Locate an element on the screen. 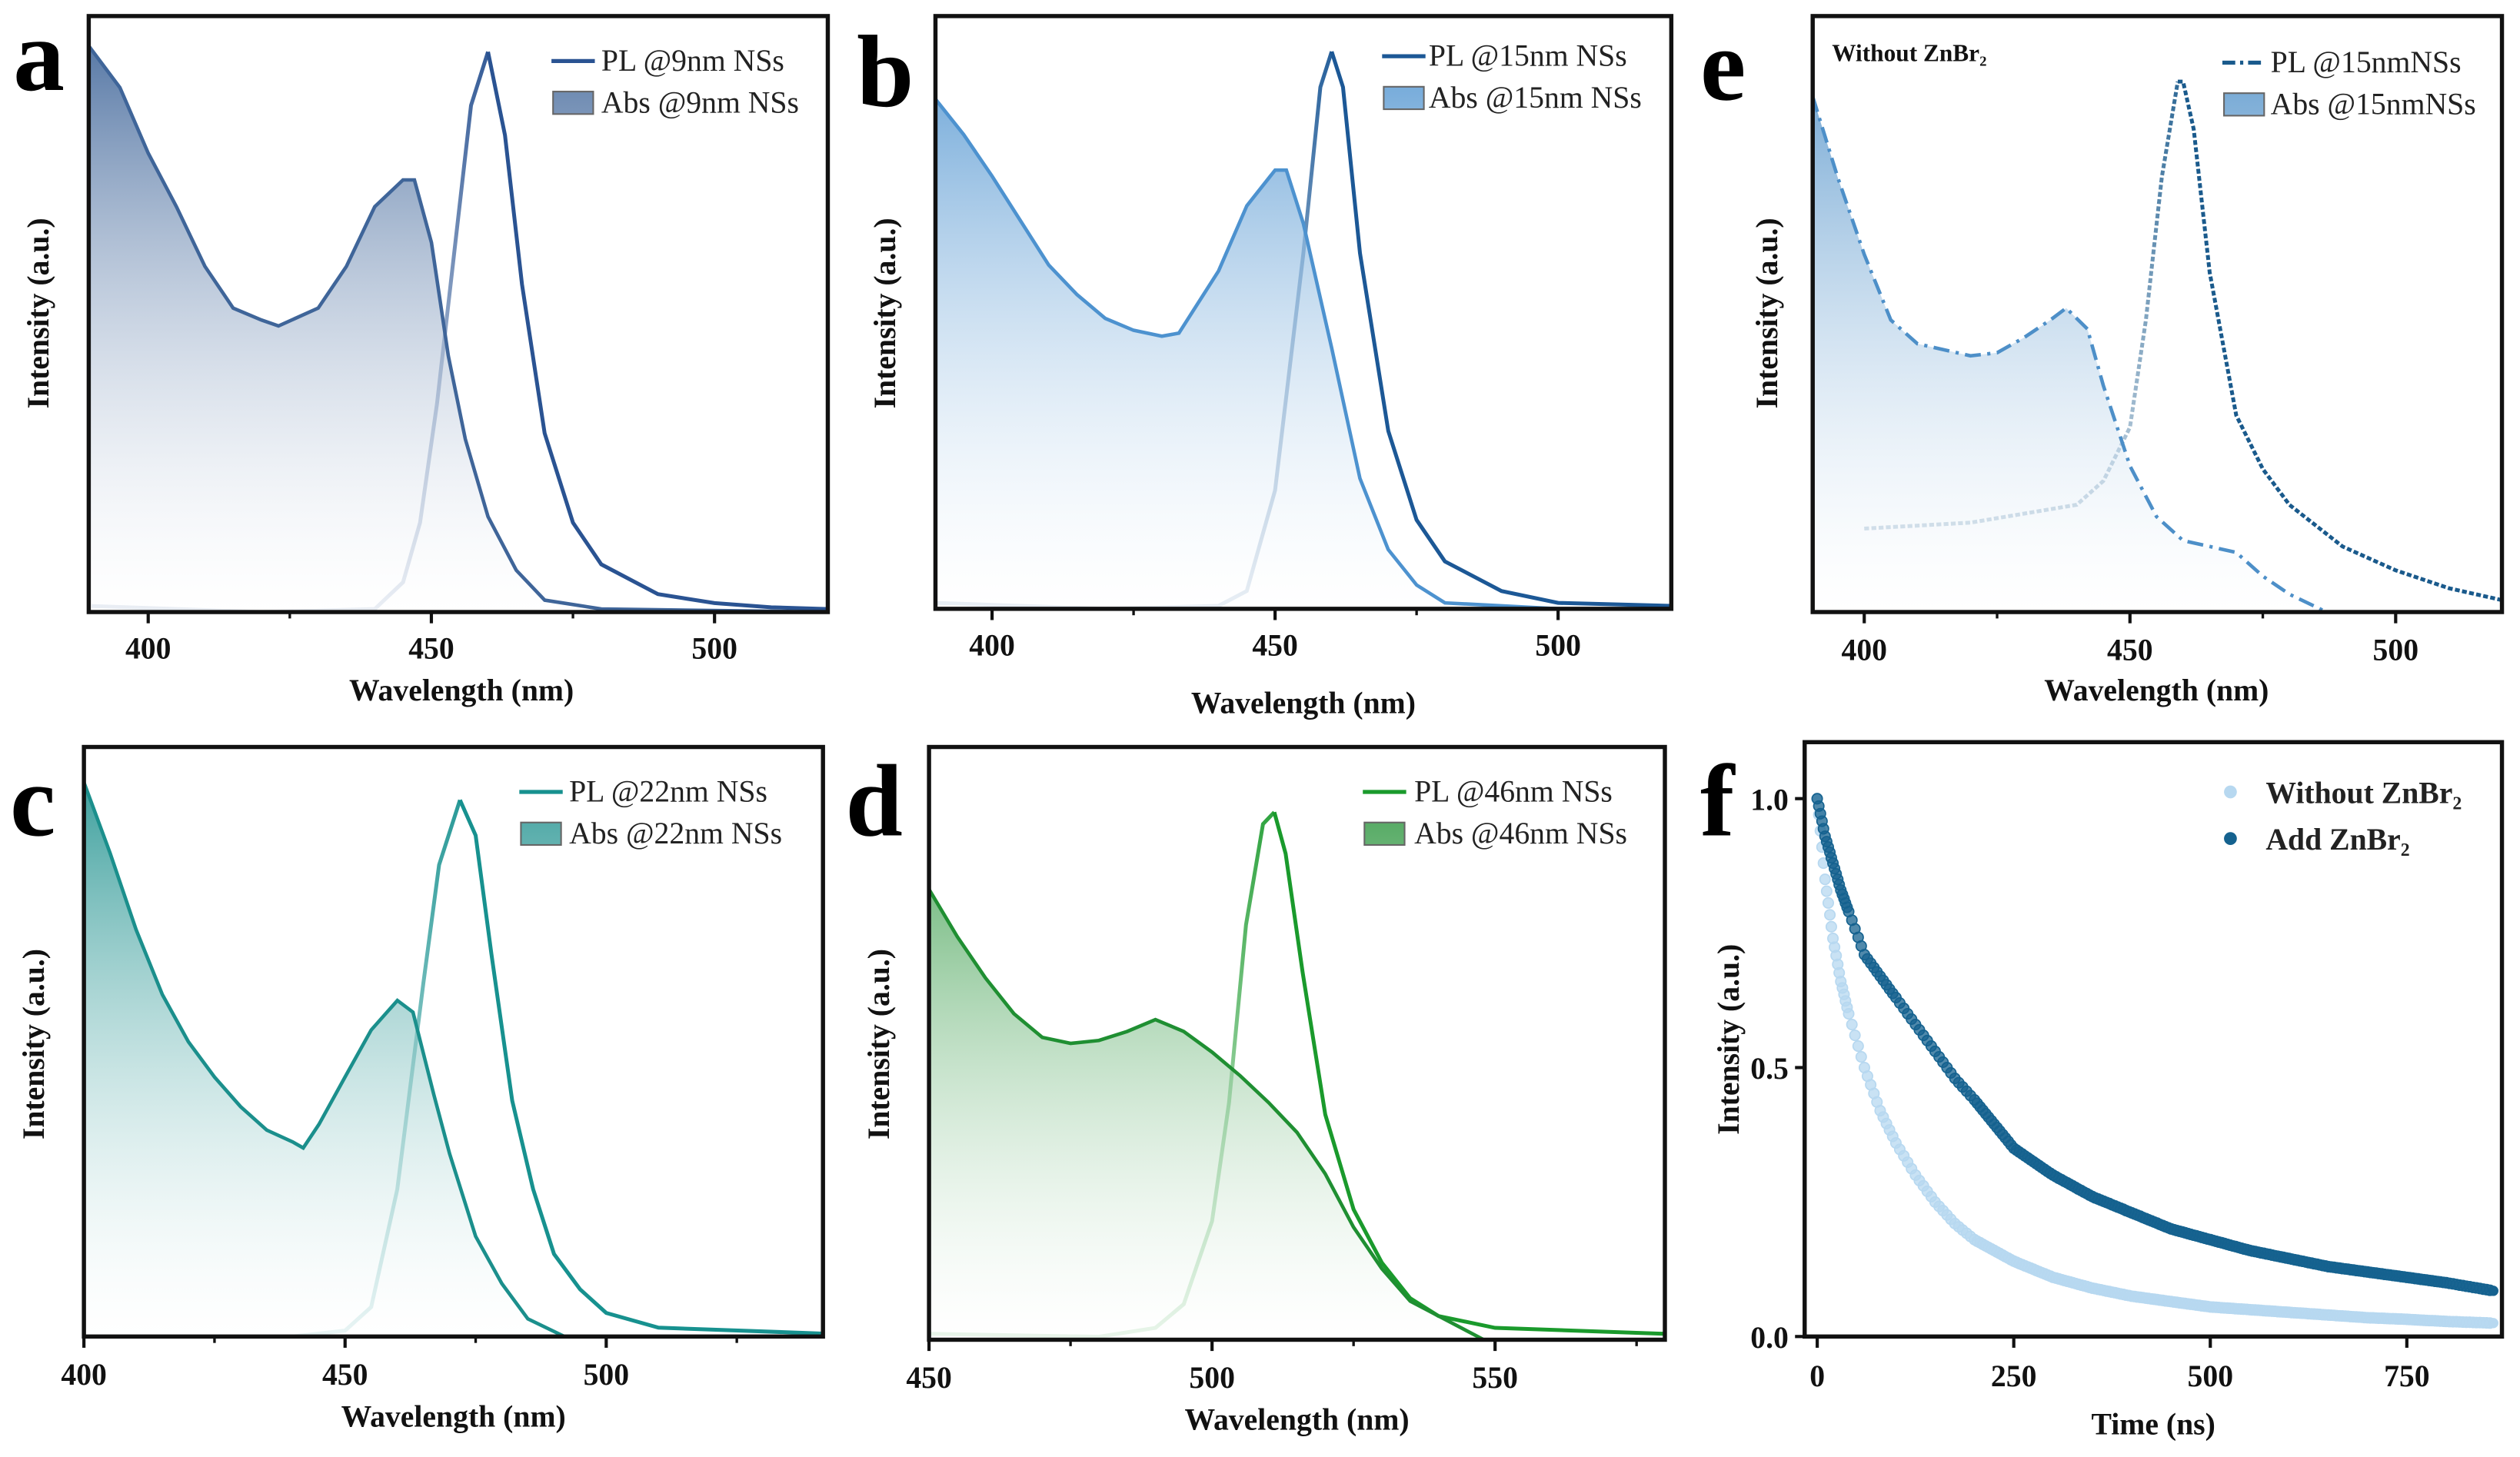  legend-label: Add ZnBr₂ is located at coordinates (2337, 840).